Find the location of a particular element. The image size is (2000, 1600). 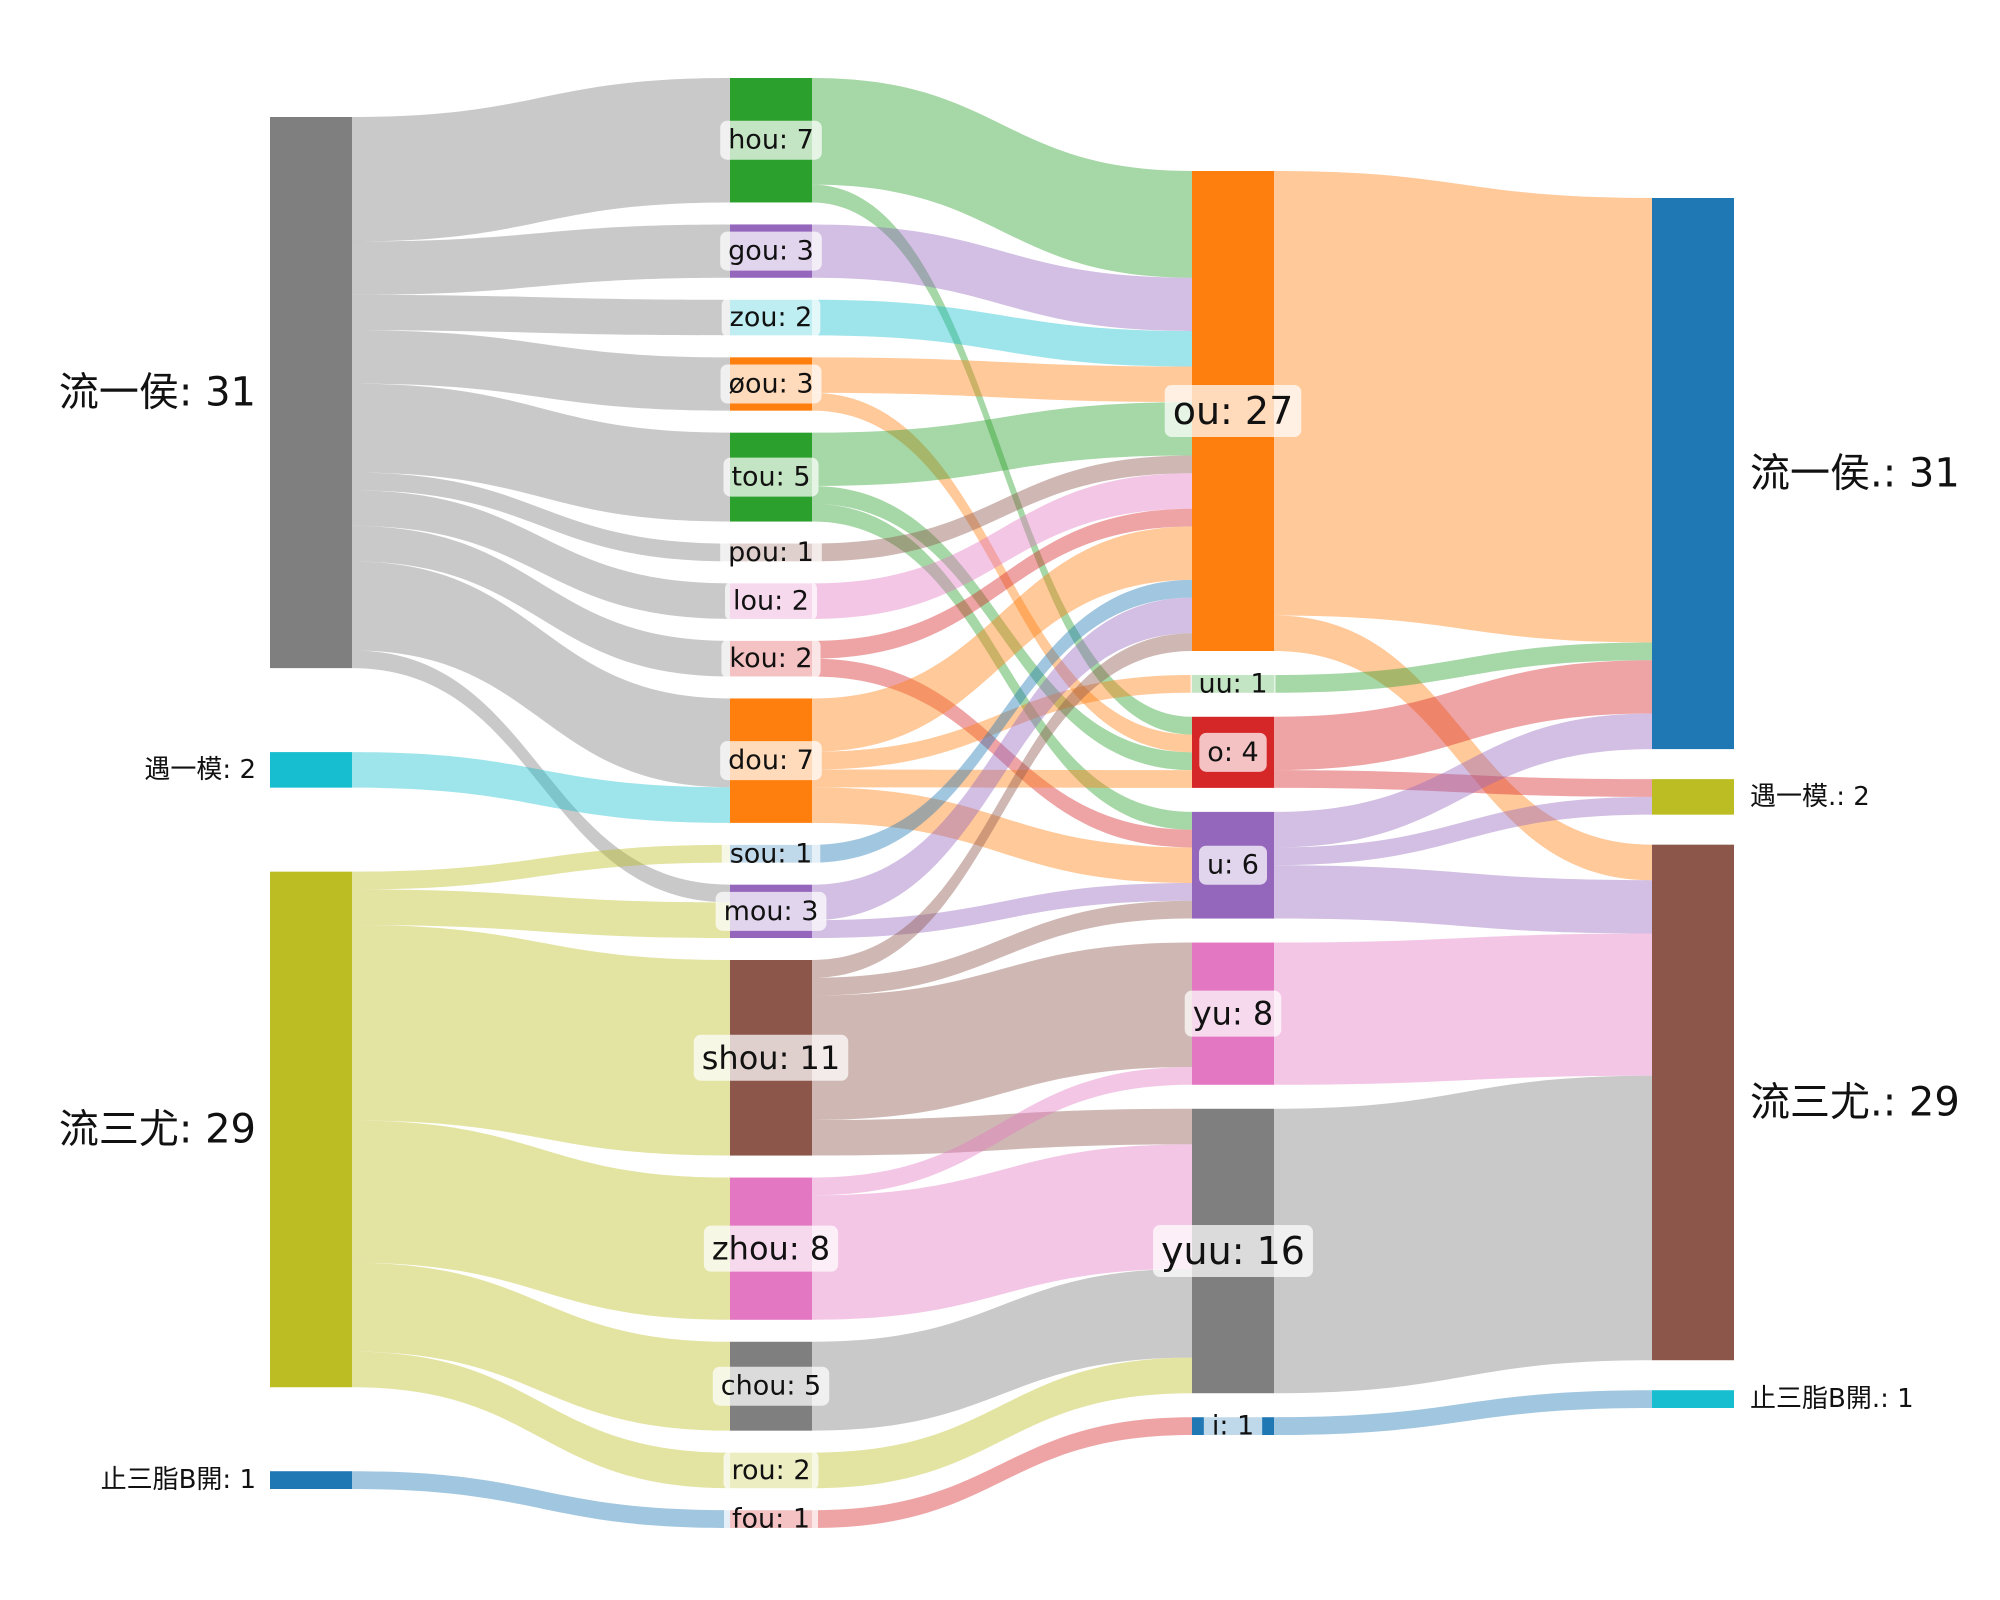

node-label-bg-yu is located at coordinates (1233, 1013).